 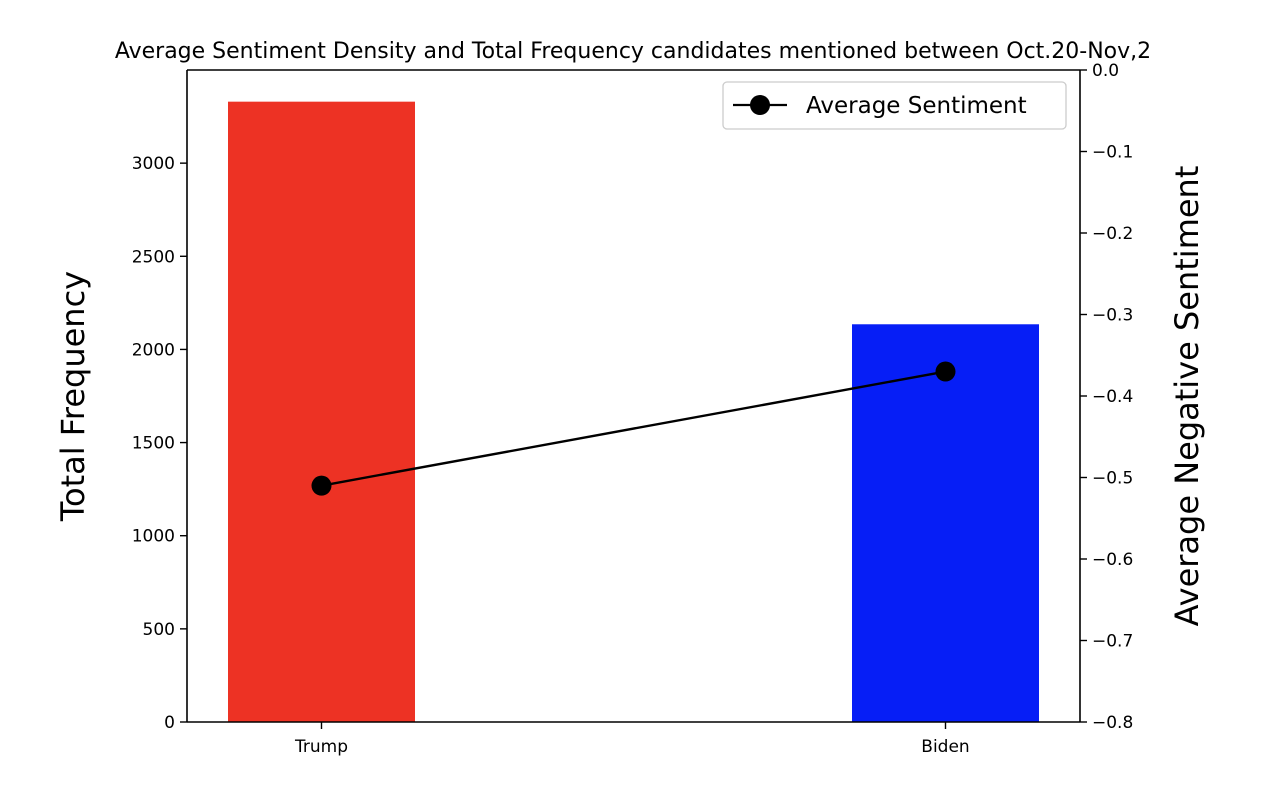 I want to click on right-tick-label: 0.0, so click(x=1105, y=71).